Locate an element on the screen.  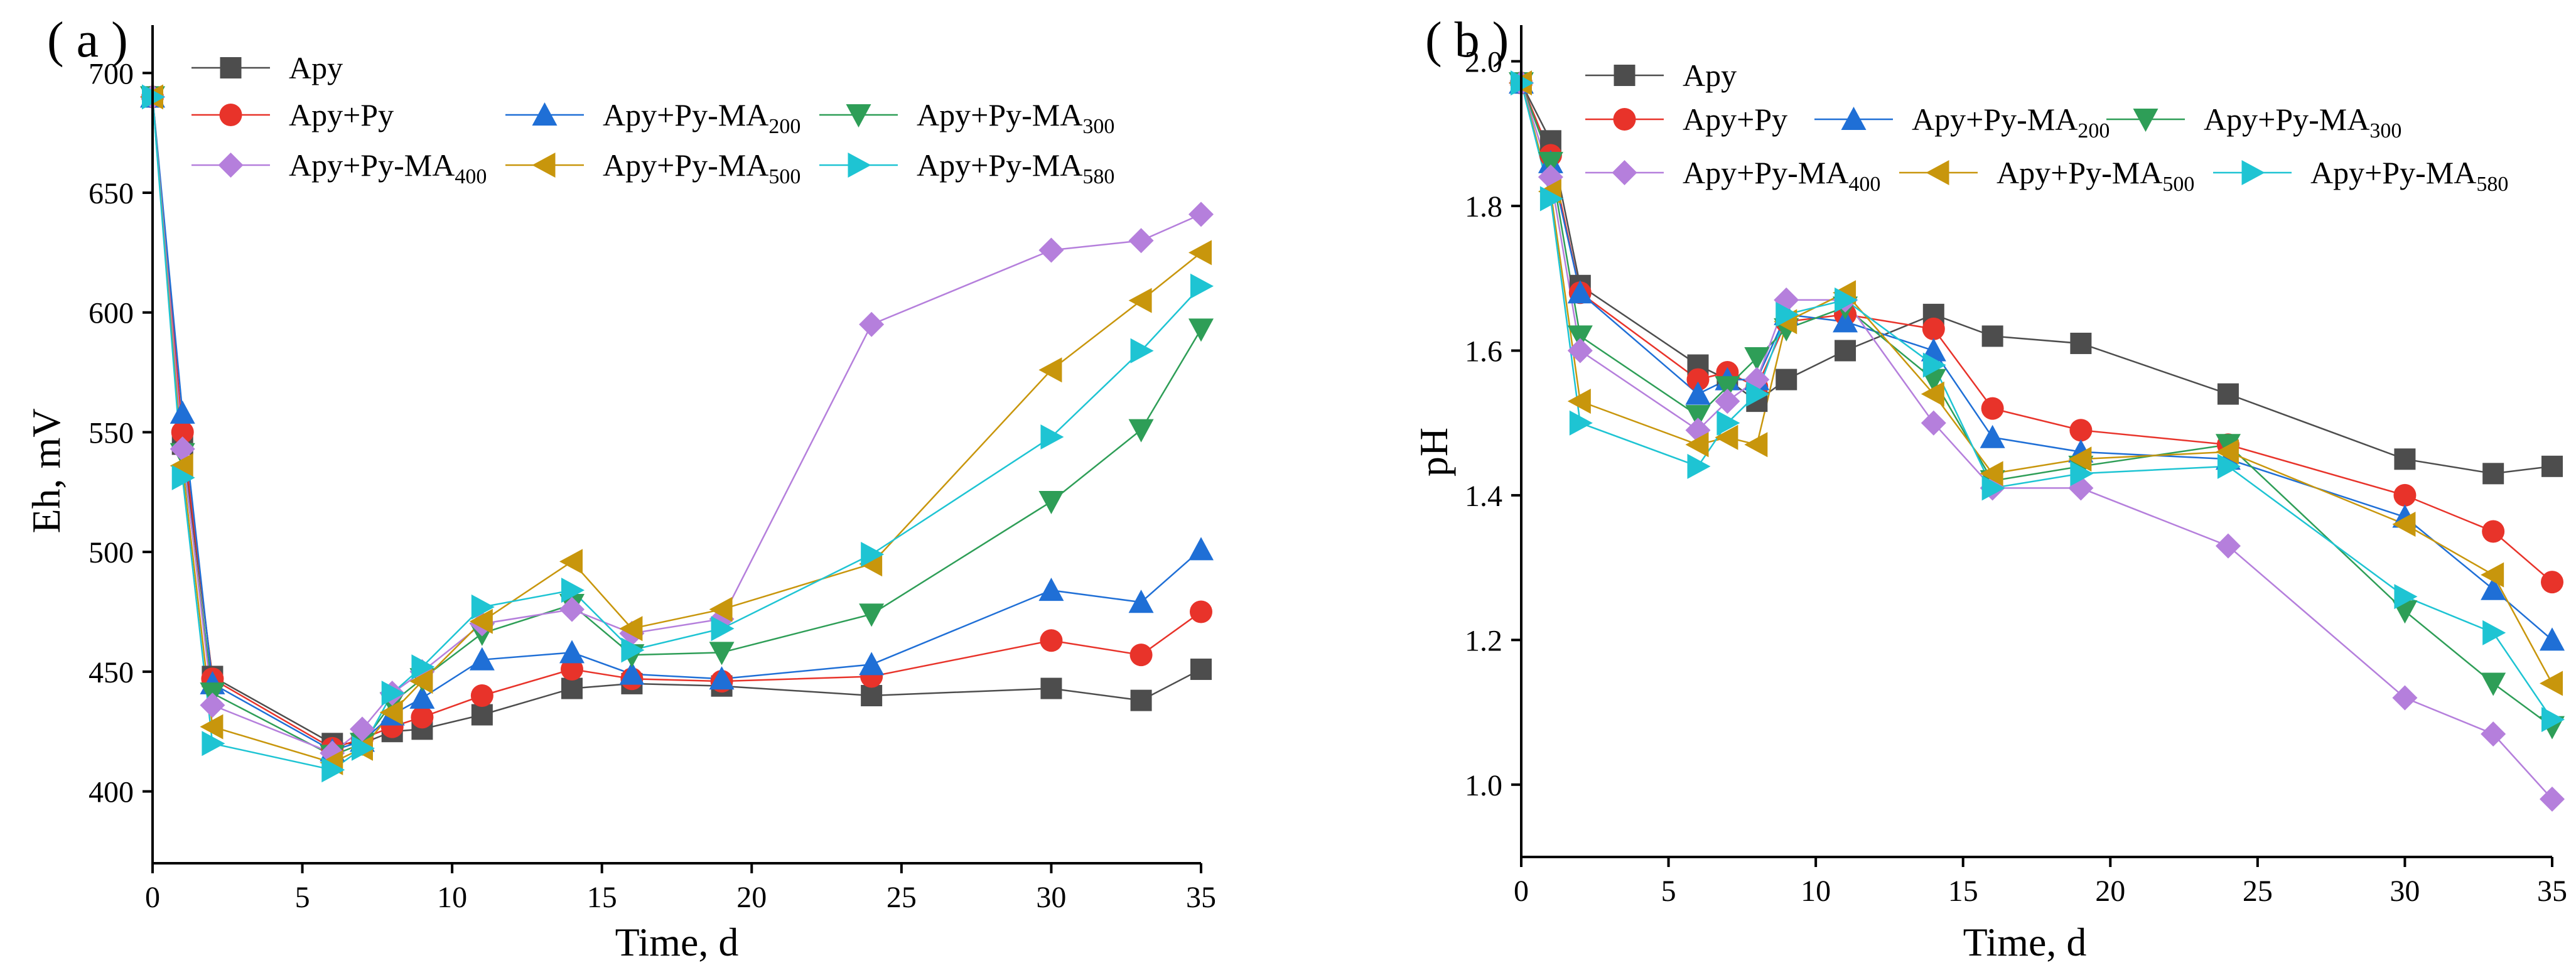
legend-item-Apy+Py-MA300: Apy+Py-MA300 is located at coordinates (2253, 122).